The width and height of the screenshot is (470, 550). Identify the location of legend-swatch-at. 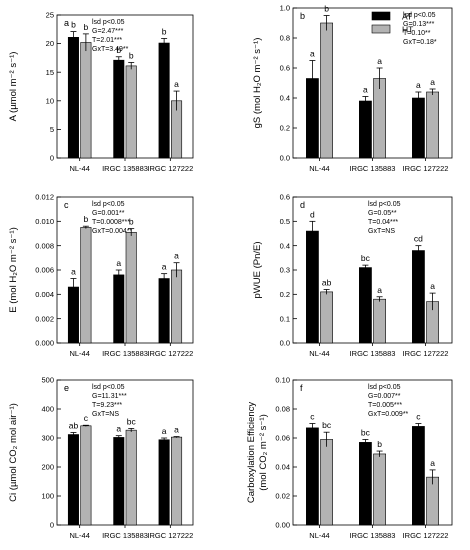
(381, 16).